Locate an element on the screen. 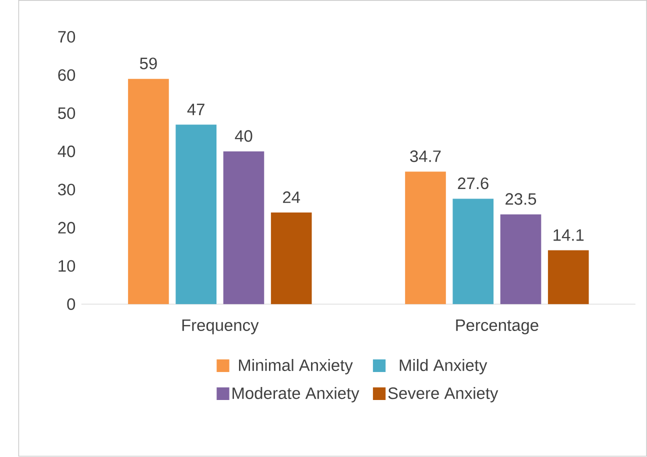 The image size is (647, 457). y-tick-label: 40 is located at coordinates (67, 152).